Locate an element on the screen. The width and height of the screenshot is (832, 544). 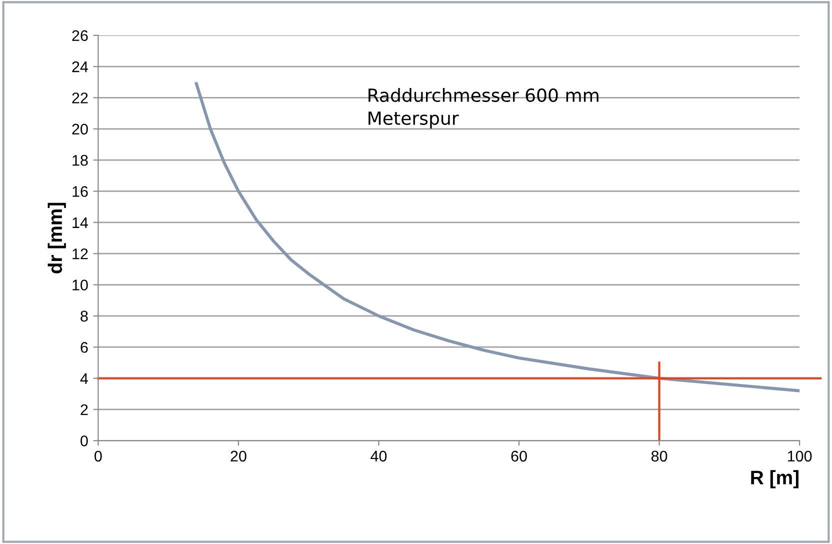
y-tick-label: 18 is located at coordinates (80, 160).